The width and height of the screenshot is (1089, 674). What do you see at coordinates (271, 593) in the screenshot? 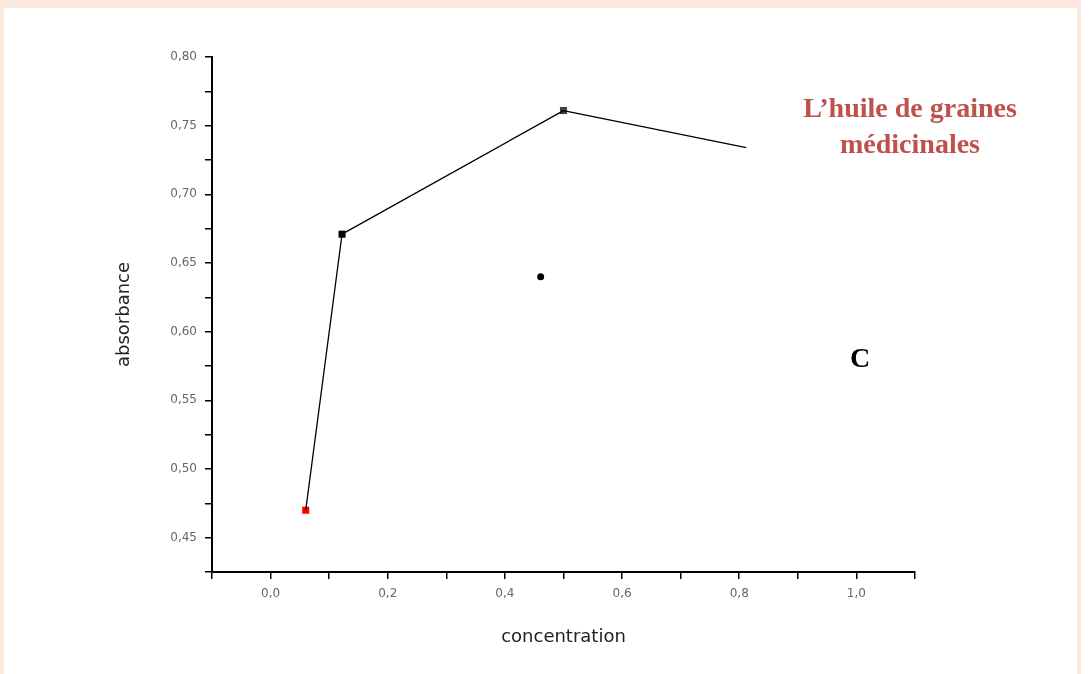
I see `x-tick-label: 0,0` at bounding box center [271, 593].